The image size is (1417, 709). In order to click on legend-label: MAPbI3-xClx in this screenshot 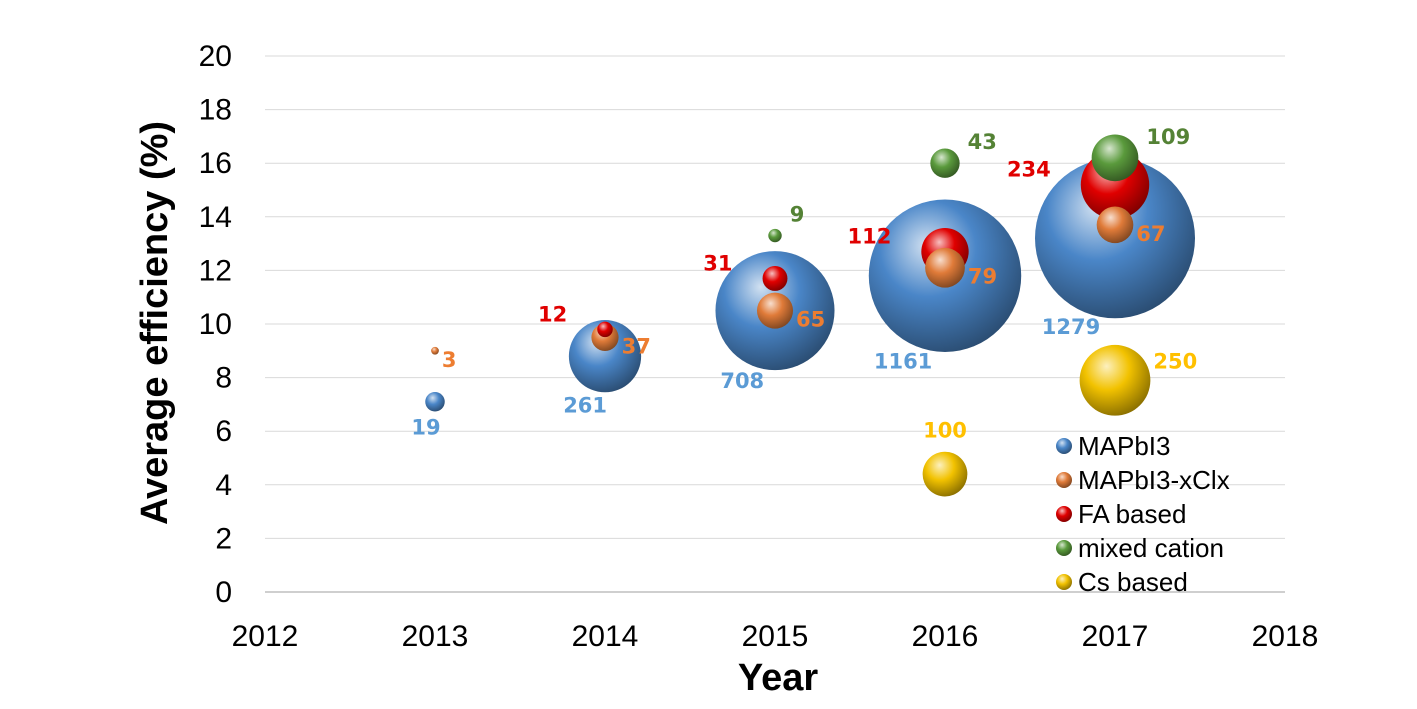, I will do `click(1154, 480)`.